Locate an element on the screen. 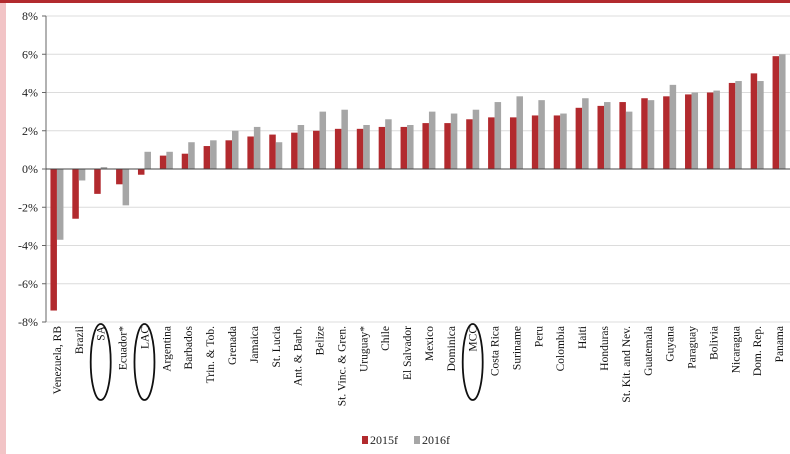 This screenshot has height=454, width=790. x-tick-label: Nicaragua is located at coordinates (736, 349).